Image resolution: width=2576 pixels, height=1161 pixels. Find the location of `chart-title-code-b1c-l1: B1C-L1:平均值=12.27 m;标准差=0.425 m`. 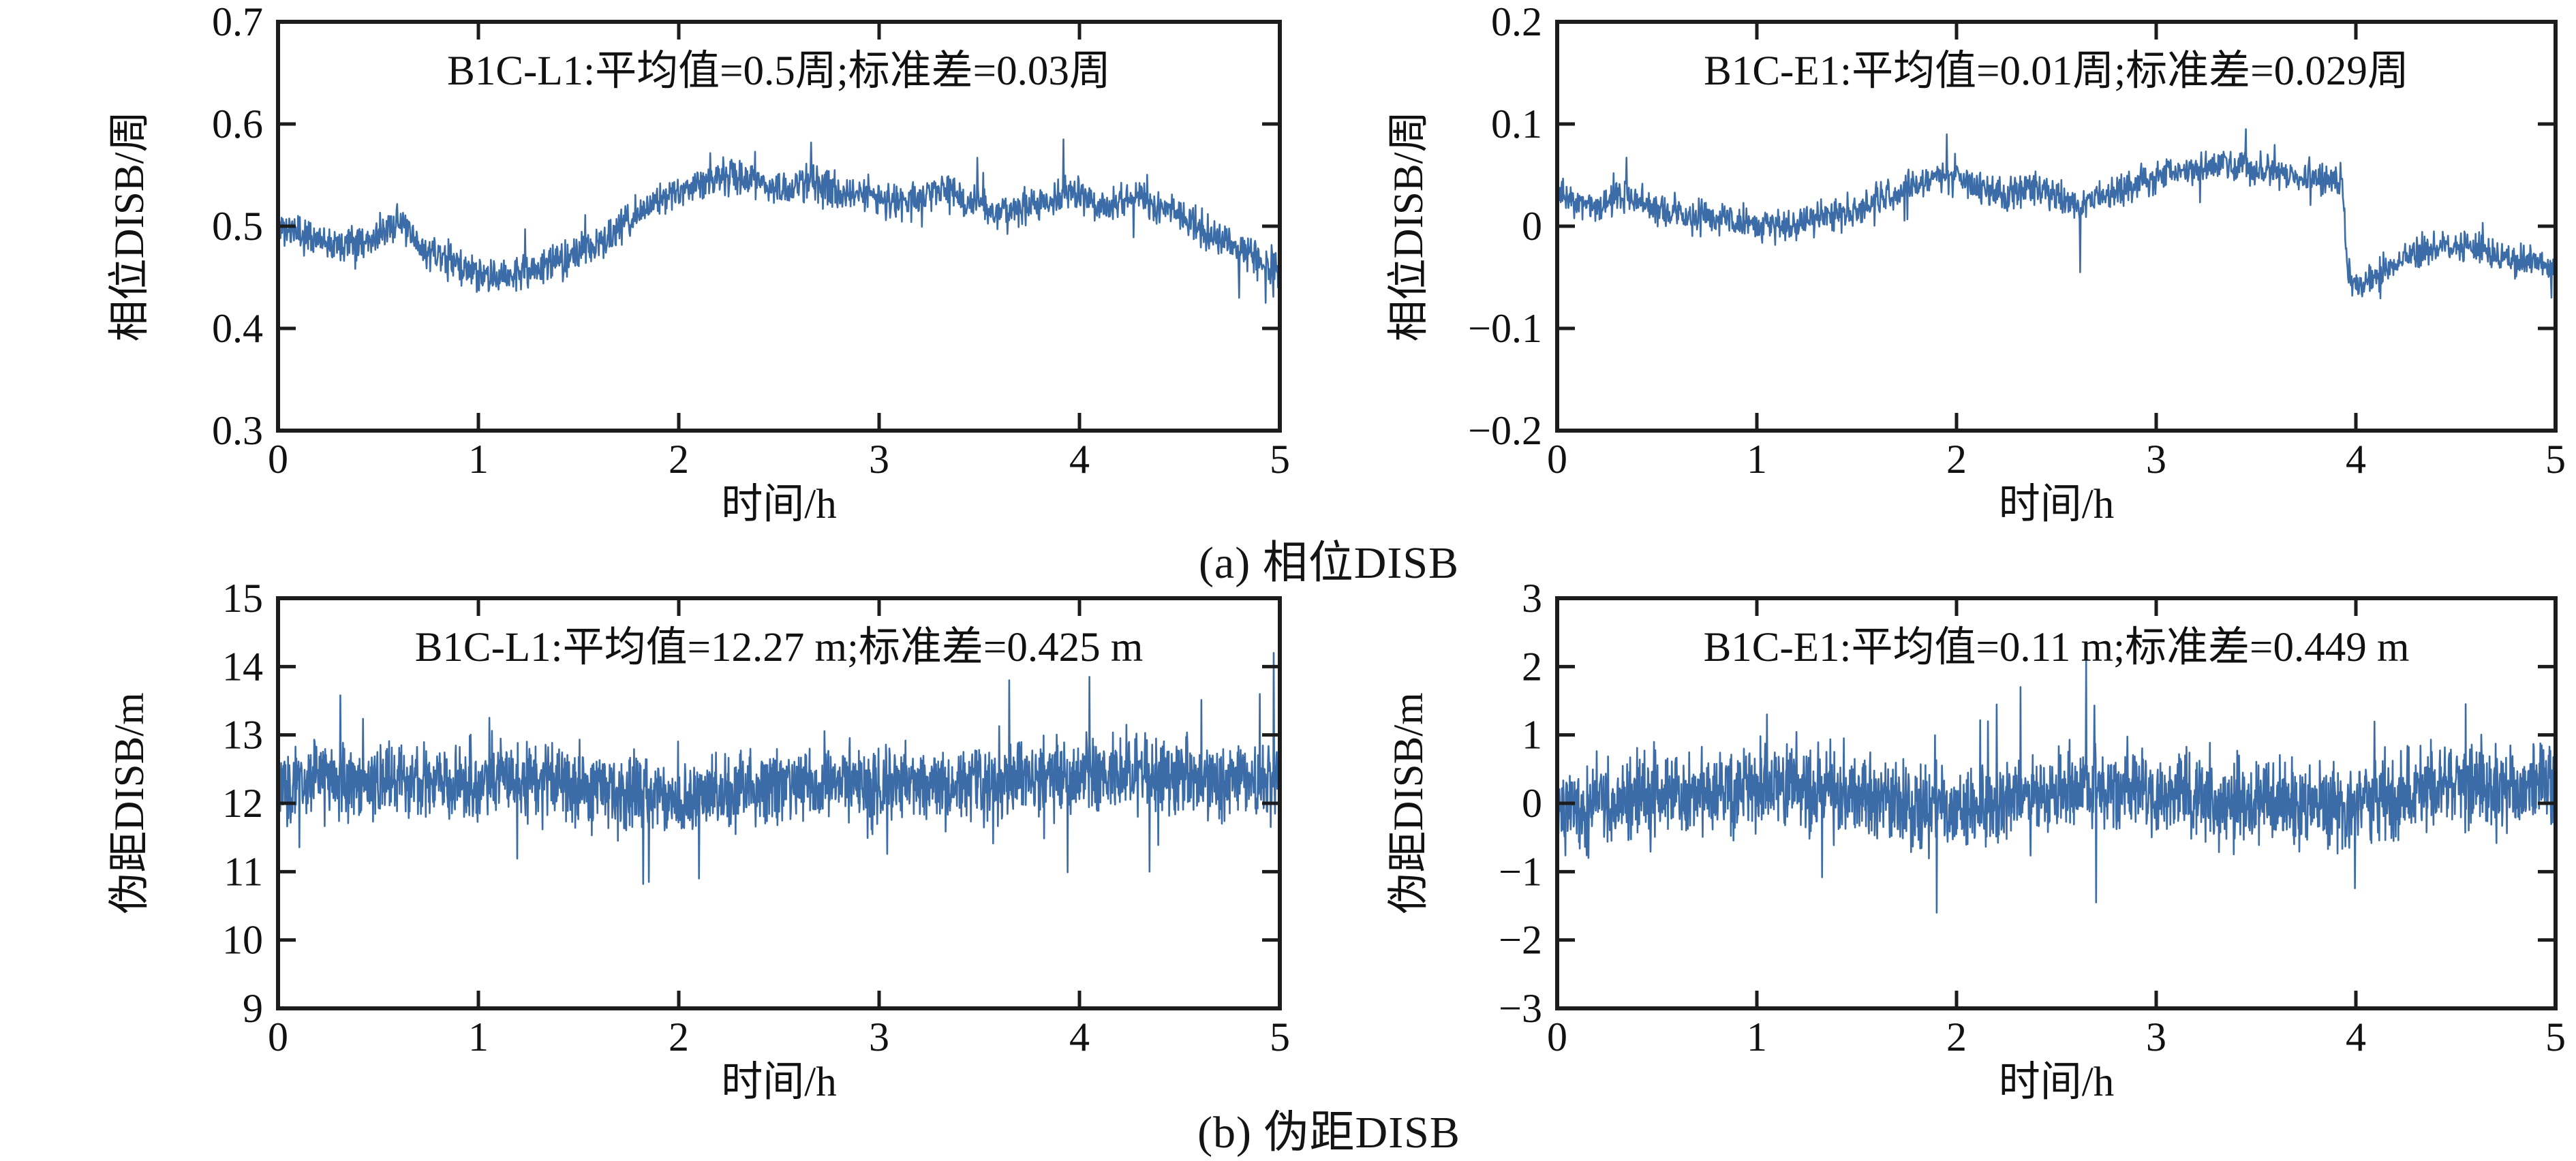

chart-title-code-b1c-l1: B1C-L1:平均值=12.27 m;标准差=0.425 m is located at coordinates (779, 648).